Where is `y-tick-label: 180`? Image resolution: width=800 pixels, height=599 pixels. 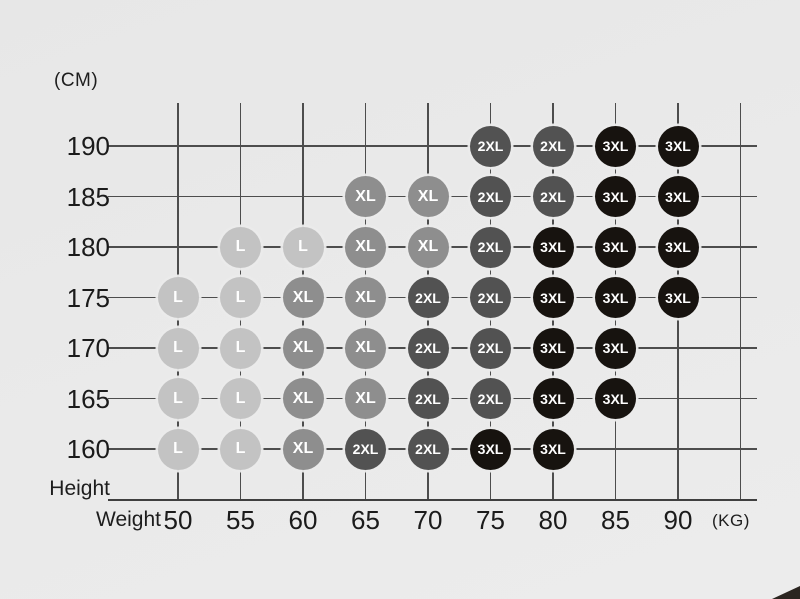
y-tick-label: 180 is located at coordinates (88, 247).